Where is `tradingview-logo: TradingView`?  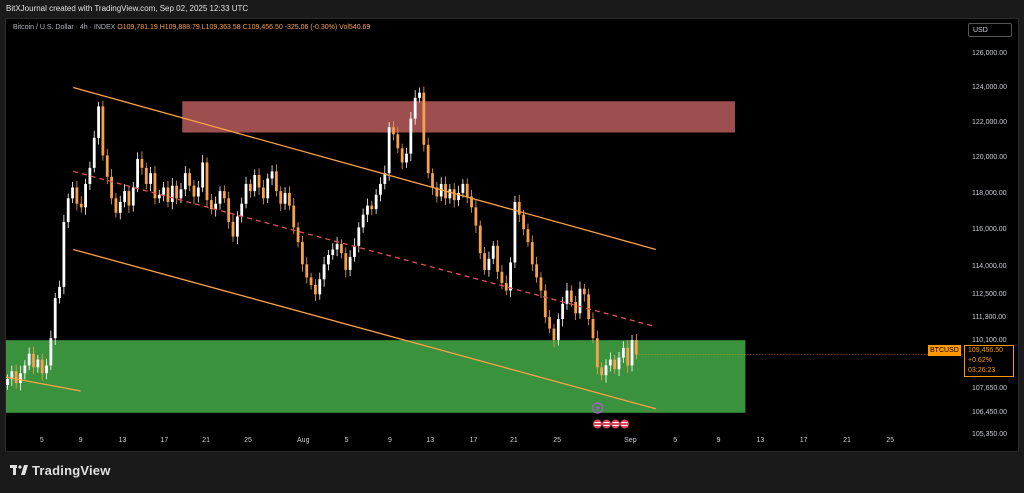 tradingview-logo: TradingView is located at coordinates (60, 470).